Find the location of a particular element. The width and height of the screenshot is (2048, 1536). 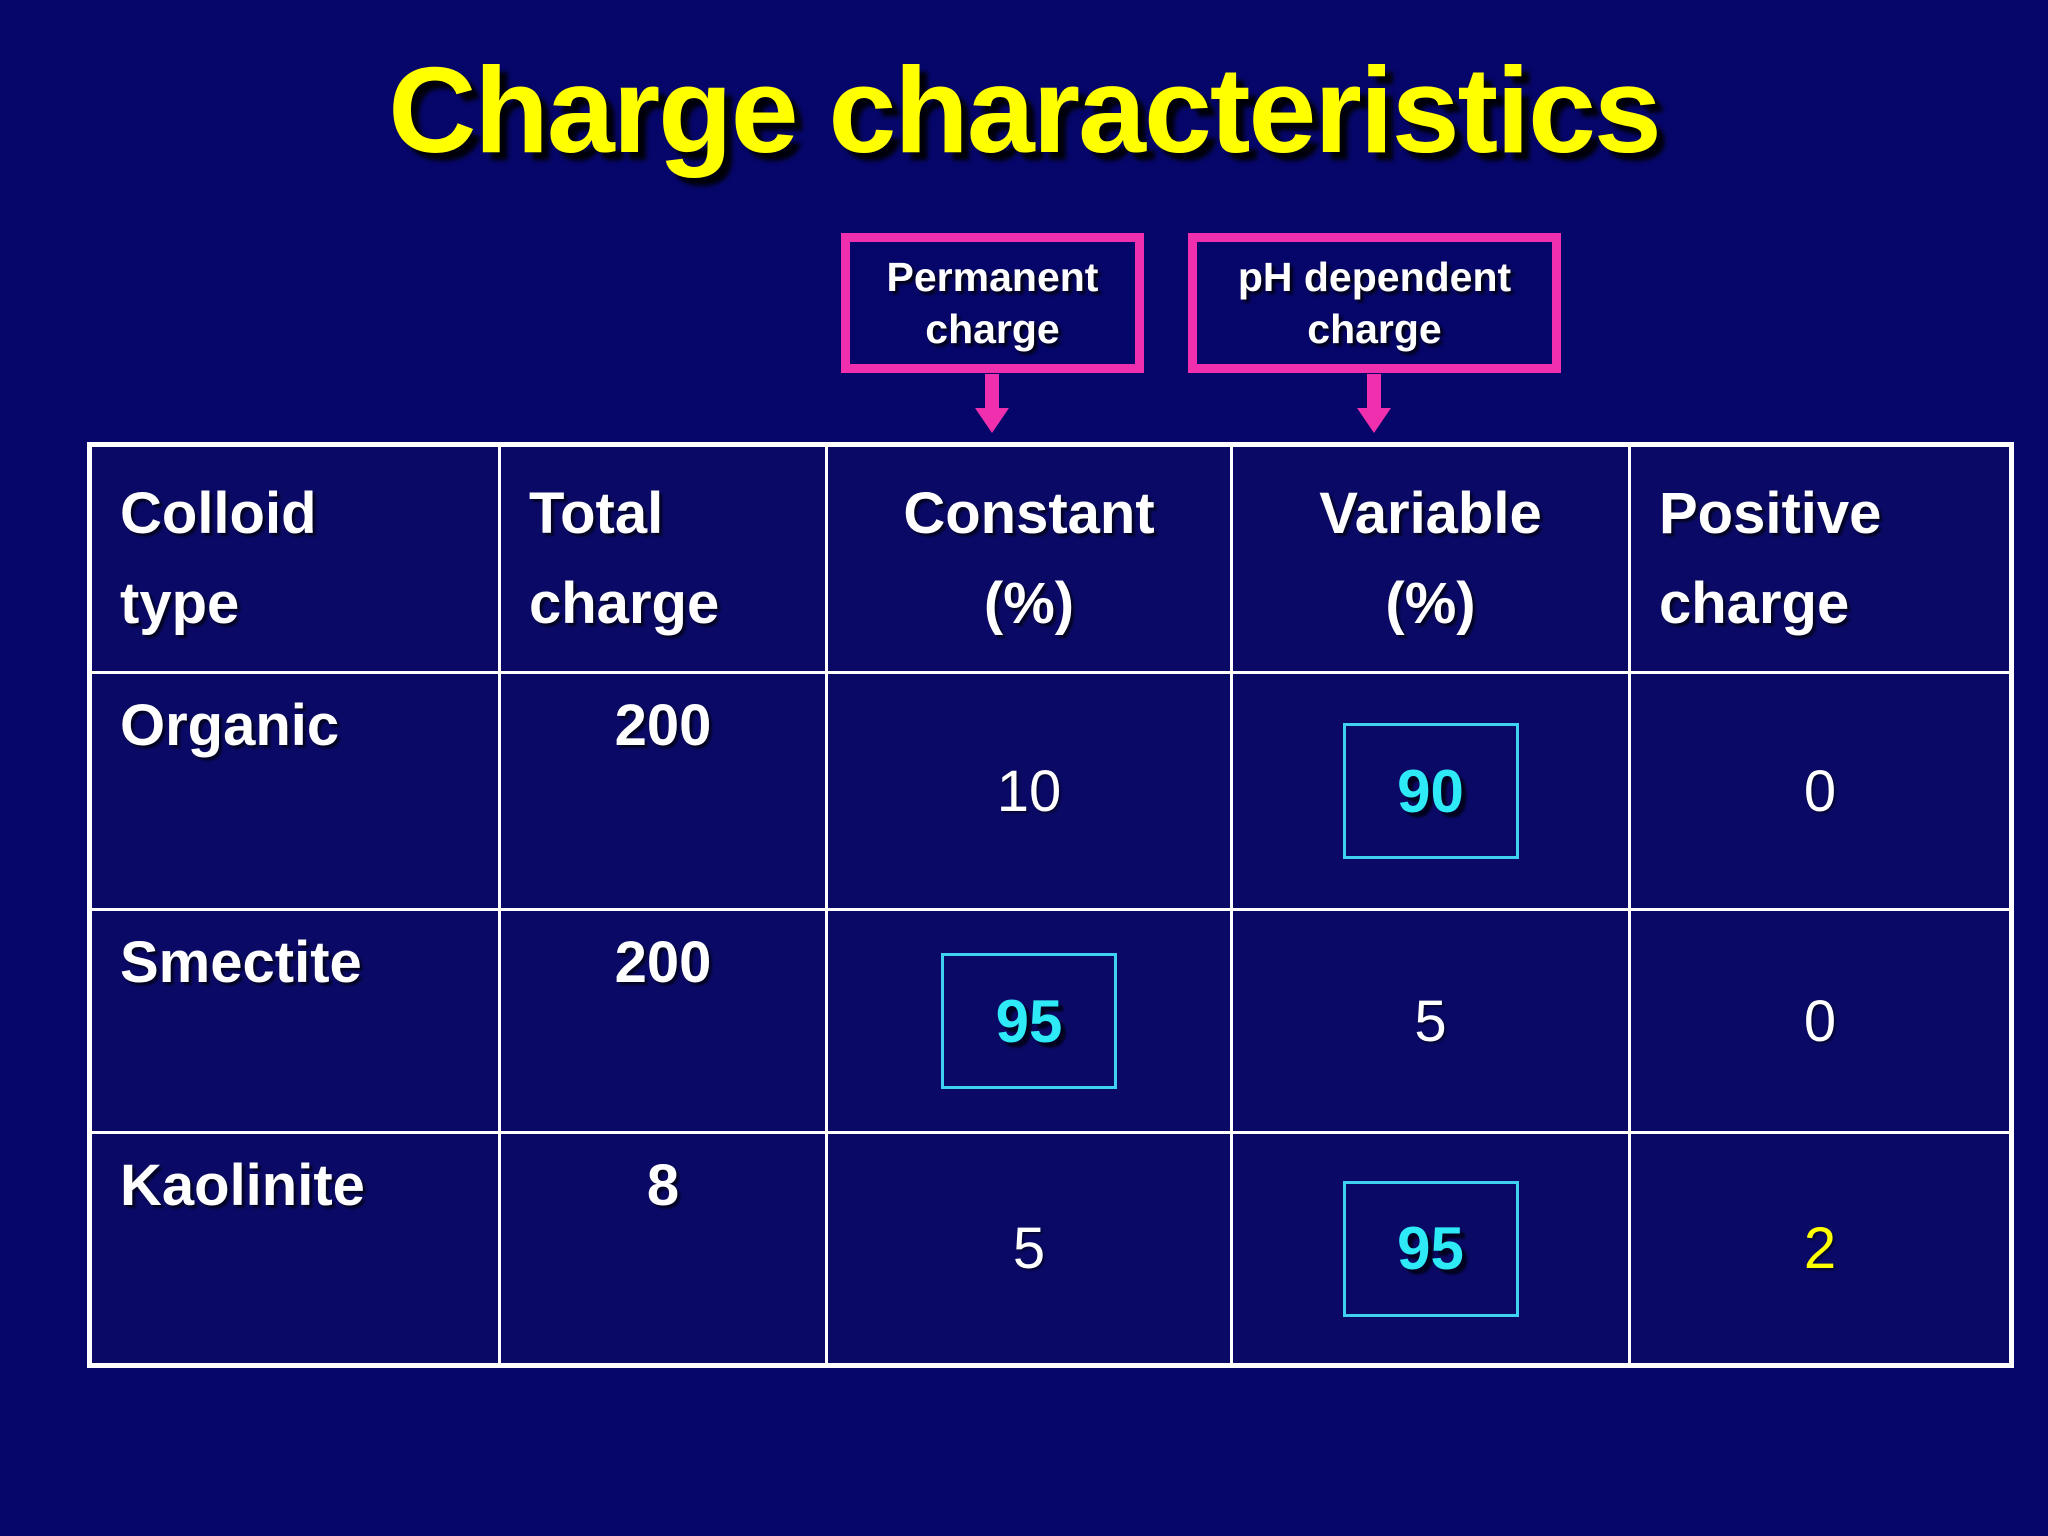

down-arrow-icon-permanent is located at coordinates (992, 403).